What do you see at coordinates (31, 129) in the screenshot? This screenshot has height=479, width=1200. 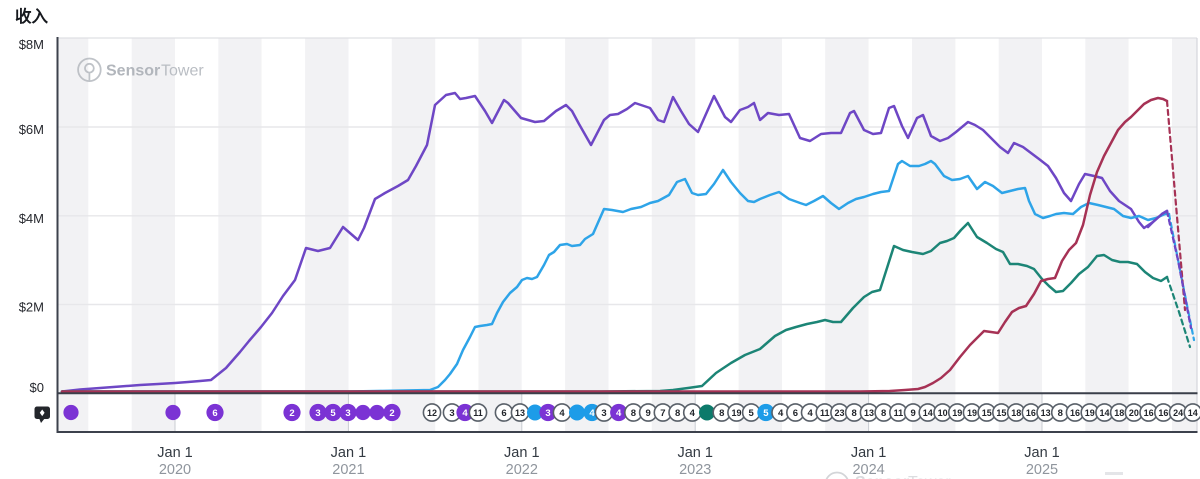 I see `svg-text: $6M` at bounding box center [31, 129].